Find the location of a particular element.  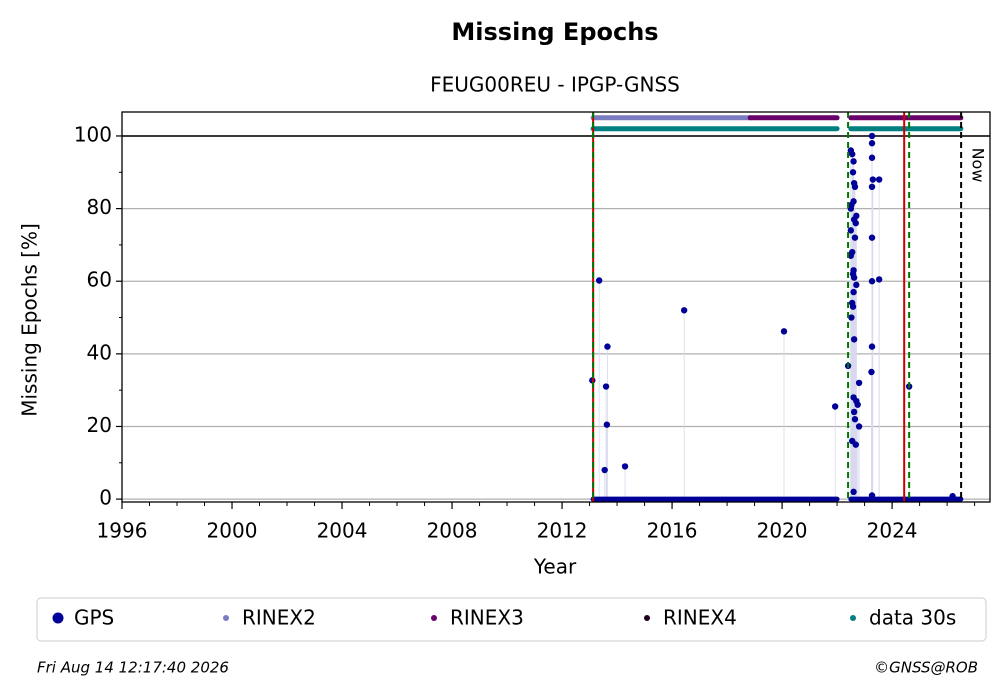

x-tick-label: 2000 is located at coordinates (232, 531).